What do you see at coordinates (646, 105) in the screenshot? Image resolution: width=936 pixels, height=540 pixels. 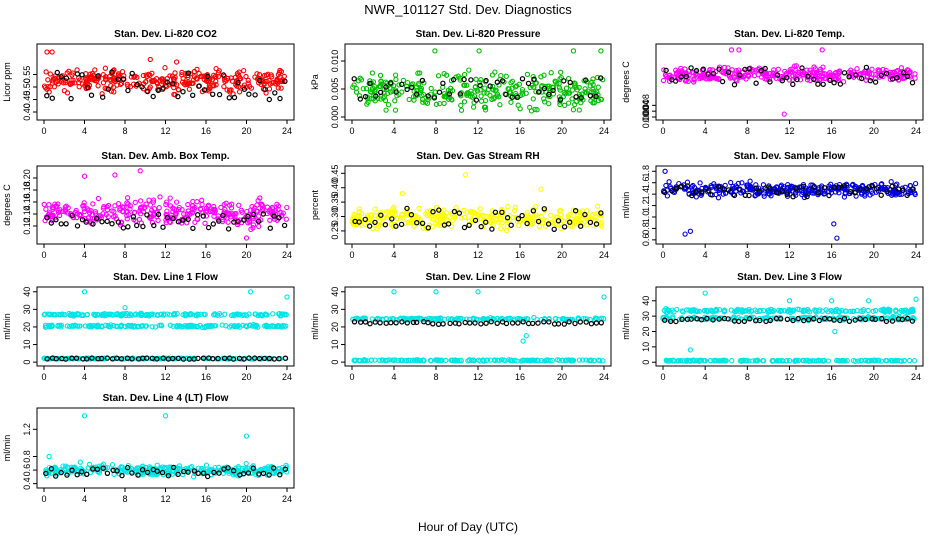 I see `y-tick-label: 0.008` at bounding box center [646, 105].